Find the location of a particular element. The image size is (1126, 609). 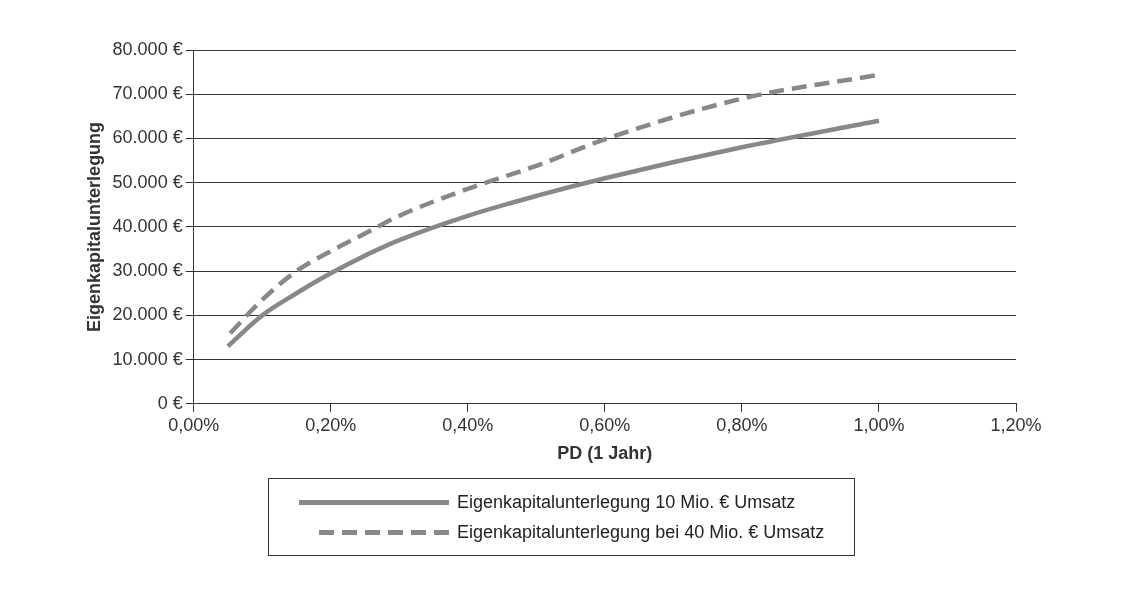

y-tick-label: 30.000 € is located at coordinates (147, 270).